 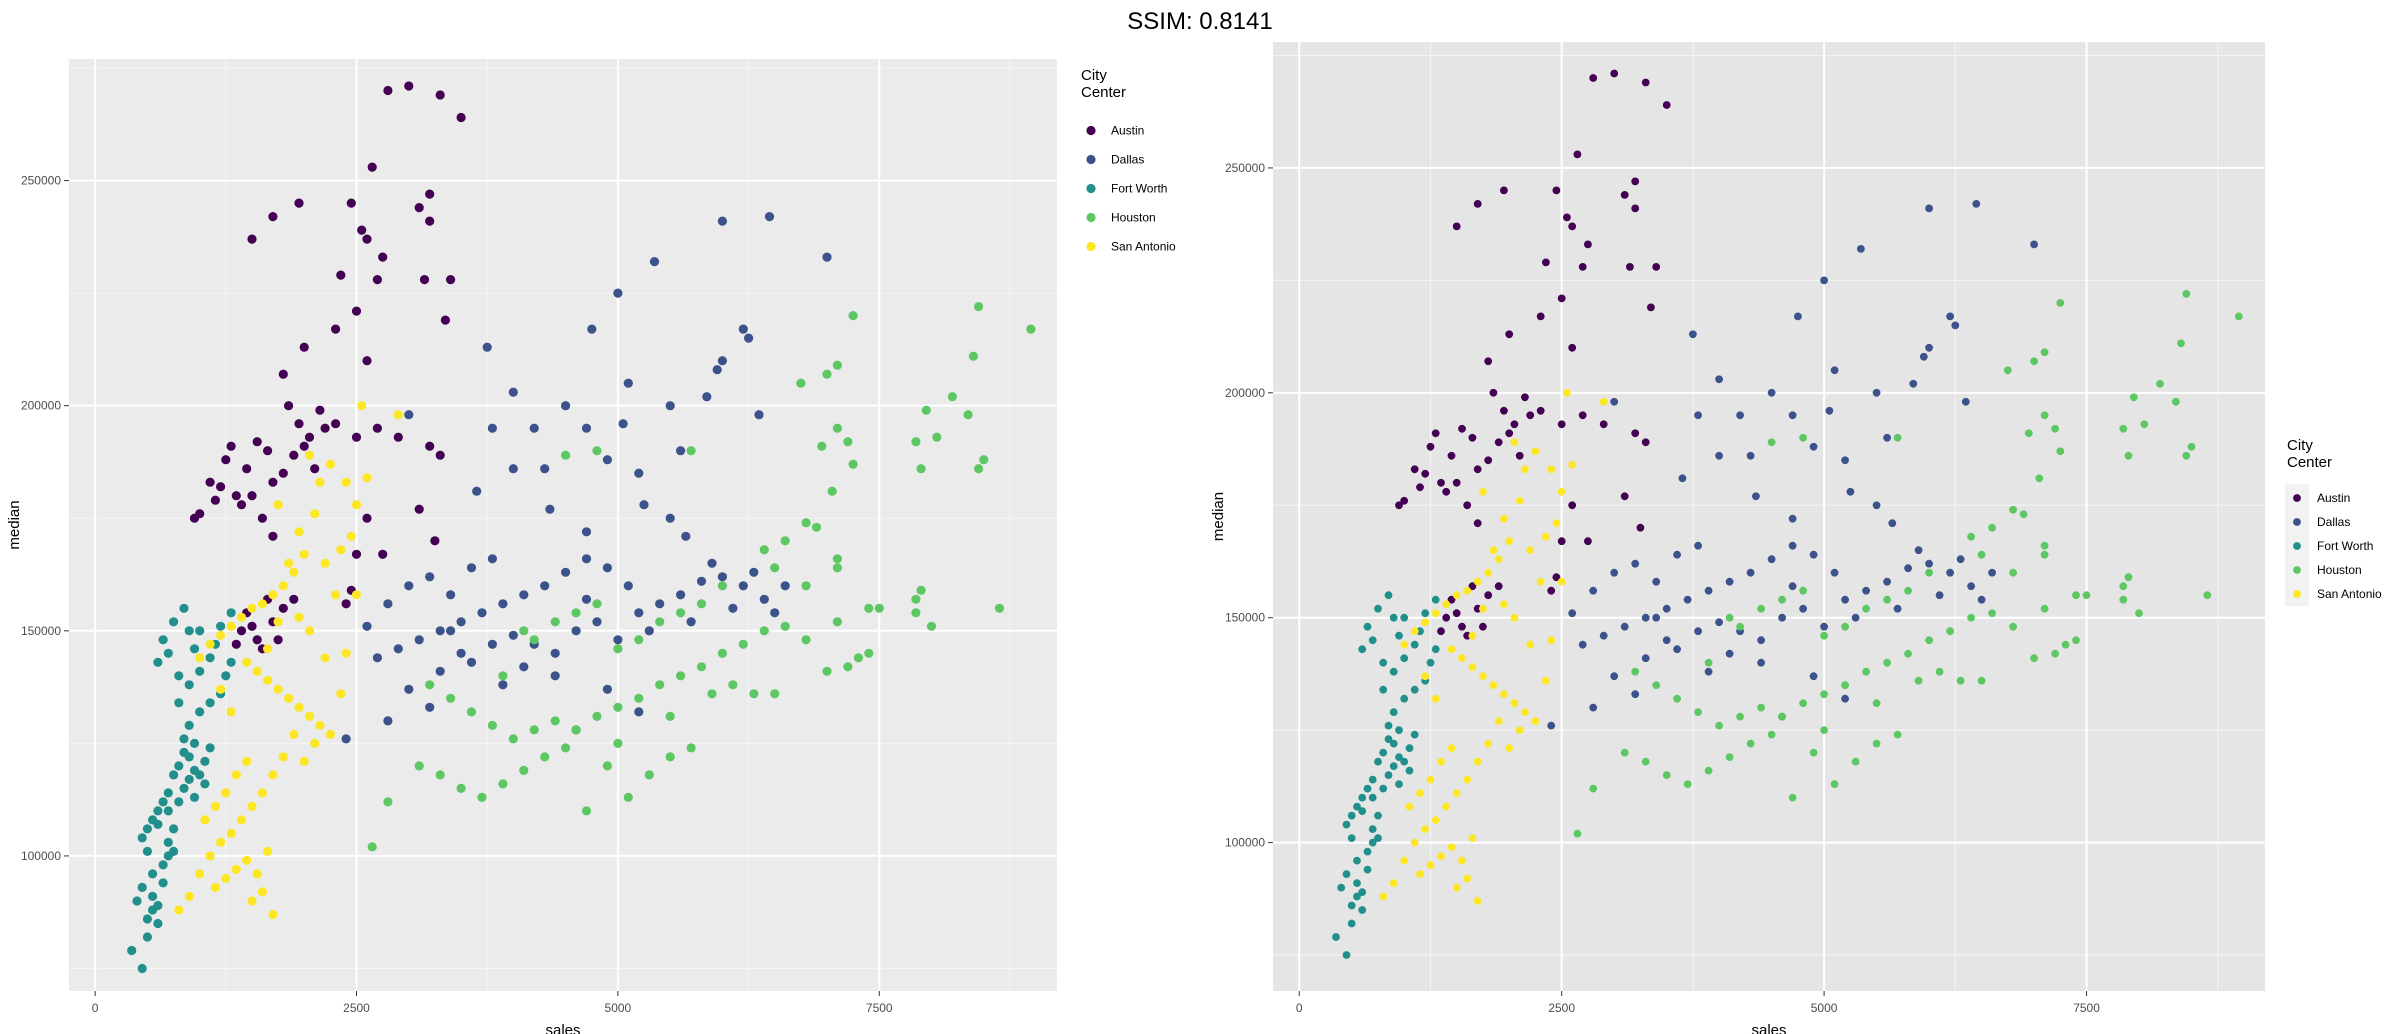 I want to click on x-axis-title: sales, so click(x=562, y=1028).